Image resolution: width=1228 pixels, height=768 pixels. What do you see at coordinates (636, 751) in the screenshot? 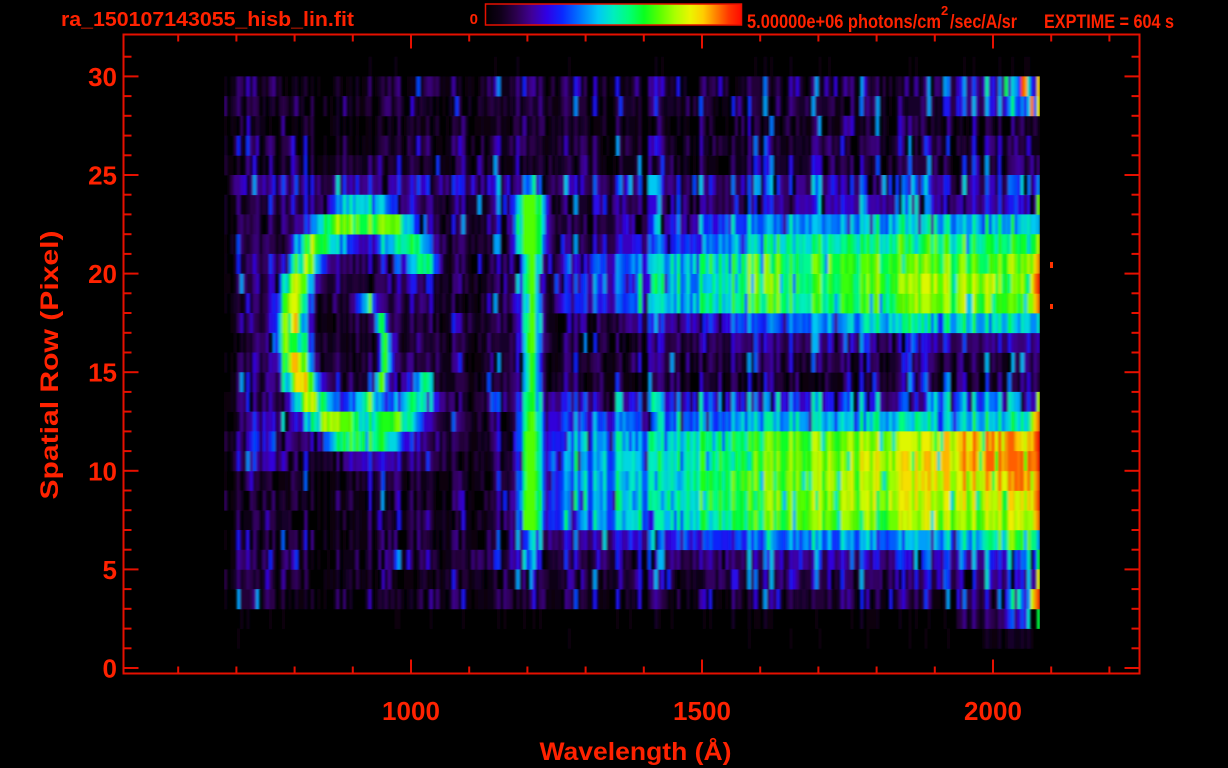
I see `svg-text: Wavelength (Å)` at bounding box center [636, 751].